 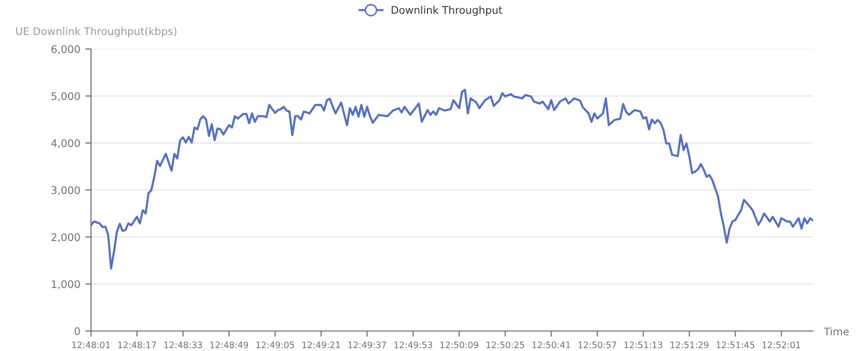 I want to click on x-axis-title: Time, so click(x=836, y=331).